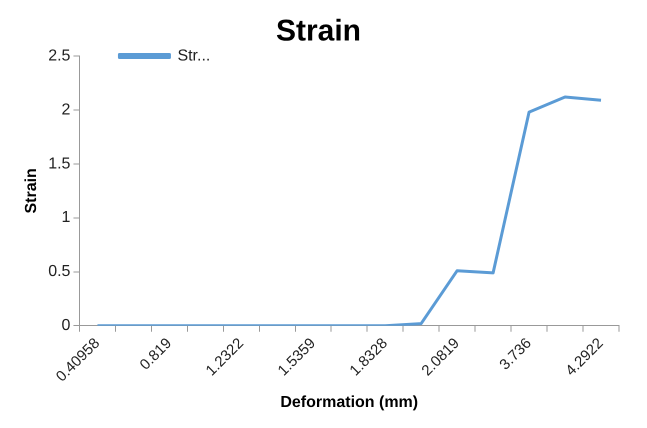  Describe the element at coordinates (31, 191) in the screenshot. I see `y-axis-title: Strain` at that location.